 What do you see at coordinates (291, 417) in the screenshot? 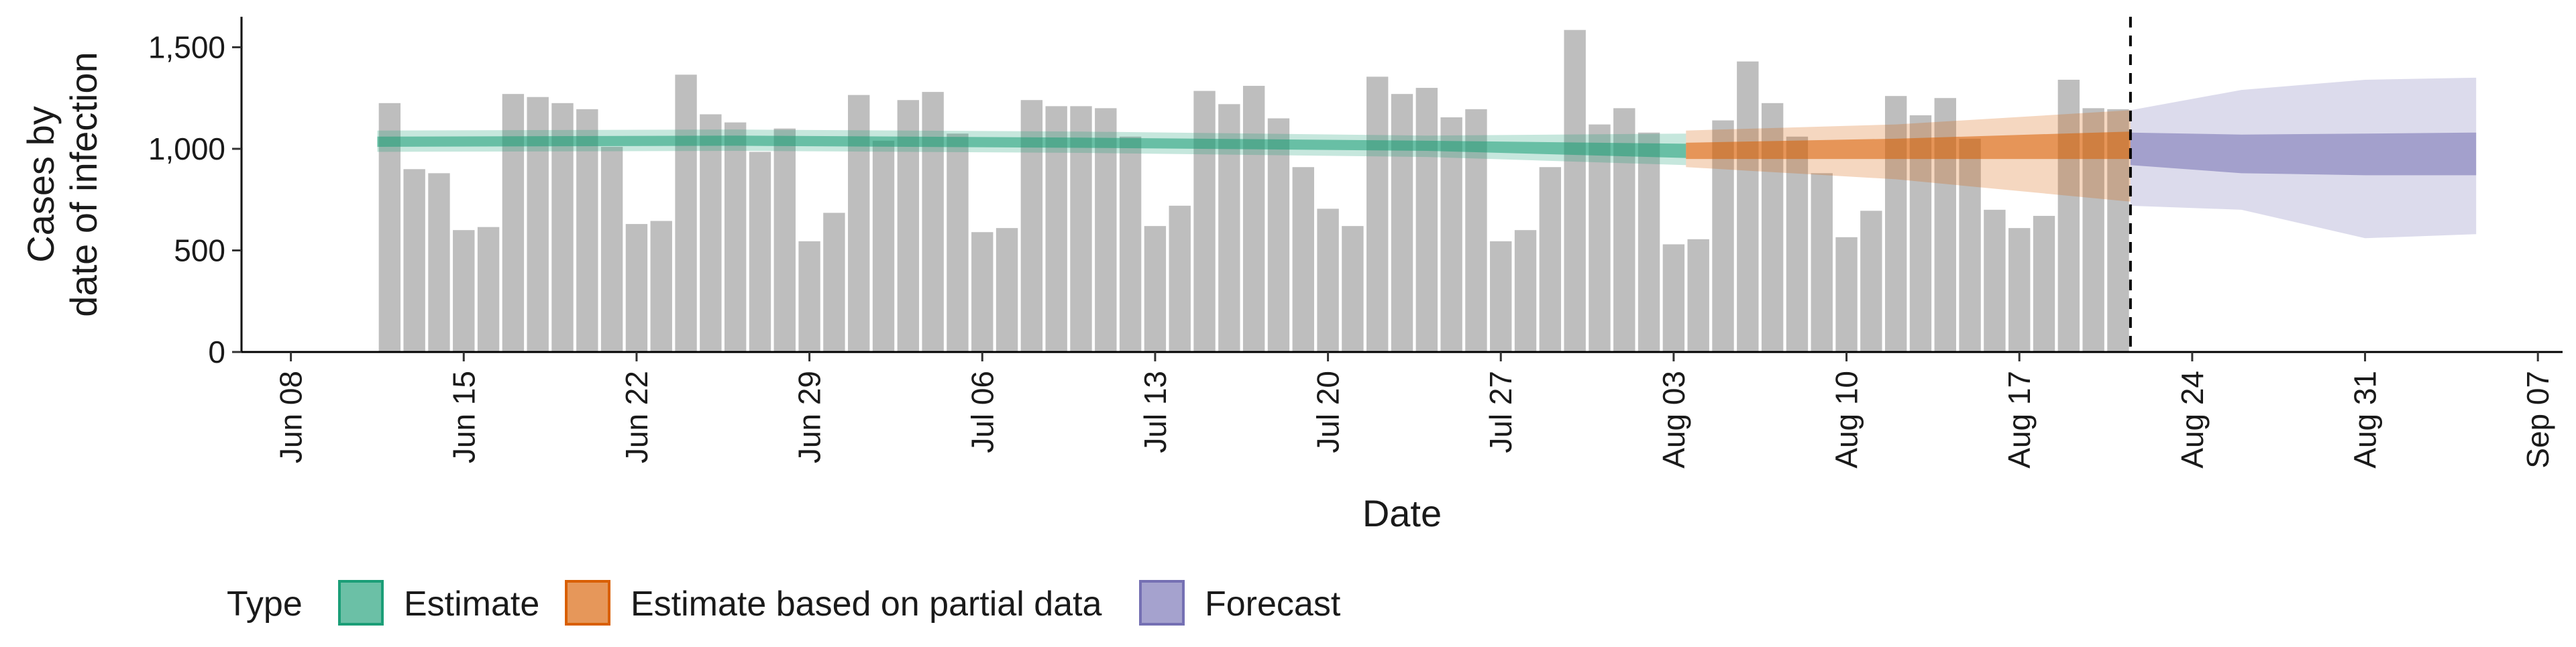
I see `x-tick-label: Jun 08` at bounding box center [291, 417].